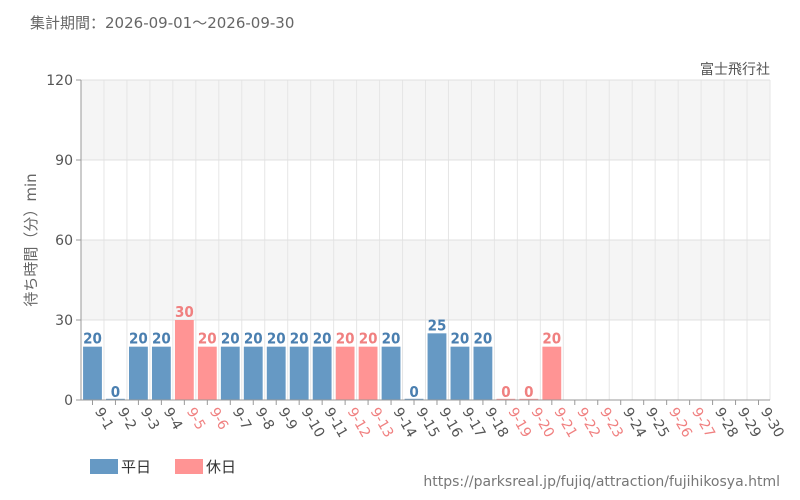  Describe the element at coordinates (184, 312) in the screenshot. I see `value-label: 30` at that location.